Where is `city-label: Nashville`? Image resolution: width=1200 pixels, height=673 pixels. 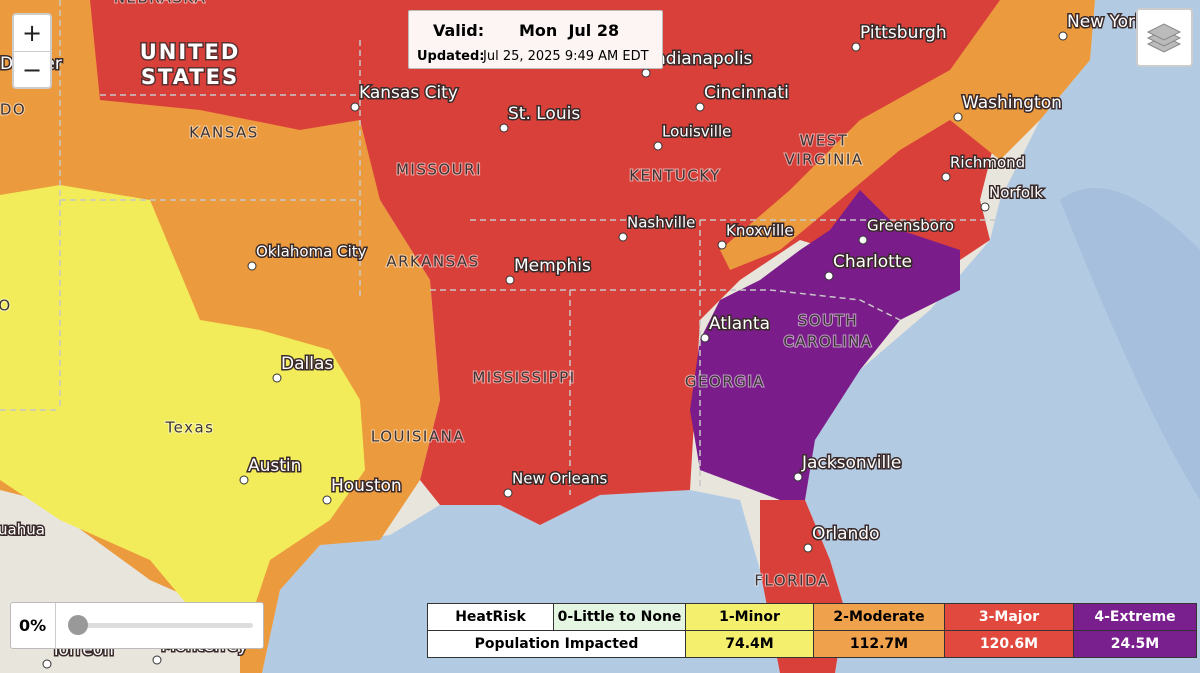
city-label: Nashville is located at coordinates (661, 223).